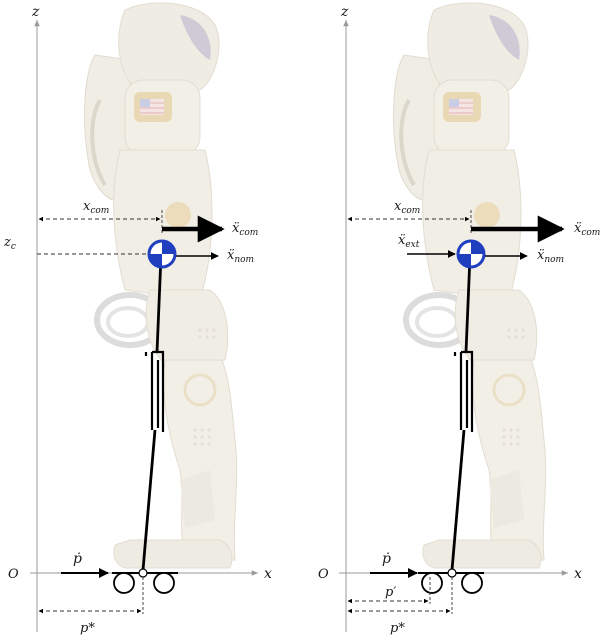 This screenshot has width=606, height=637. Describe the element at coordinates (550, 256) in the screenshot. I see `acc-nom-label-right: ẍnom` at that location.